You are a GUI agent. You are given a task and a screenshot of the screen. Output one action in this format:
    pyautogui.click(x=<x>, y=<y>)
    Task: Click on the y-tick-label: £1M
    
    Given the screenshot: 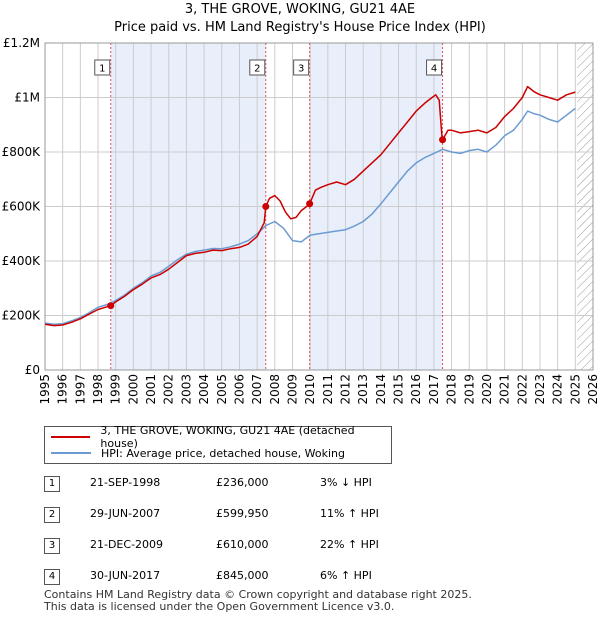 What is the action you would take?
    pyautogui.click(x=27, y=98)
    